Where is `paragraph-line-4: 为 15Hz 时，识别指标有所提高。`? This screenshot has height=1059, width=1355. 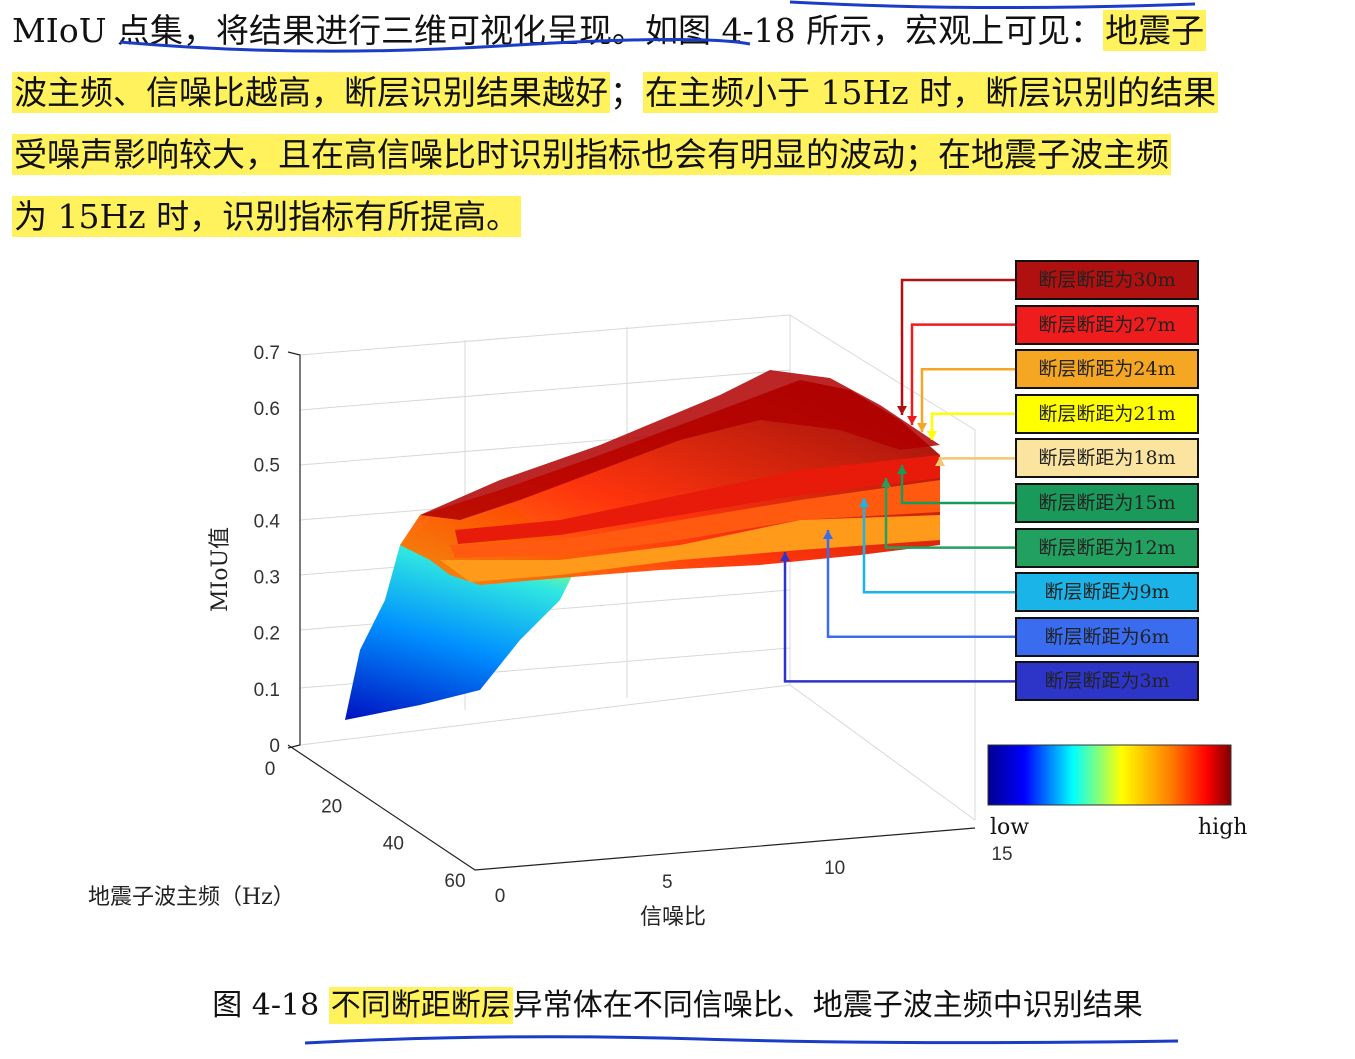 paragraph-line-4: 为 15Hz 时，识别指标有所提高。 is located at coordinates (267, 216).